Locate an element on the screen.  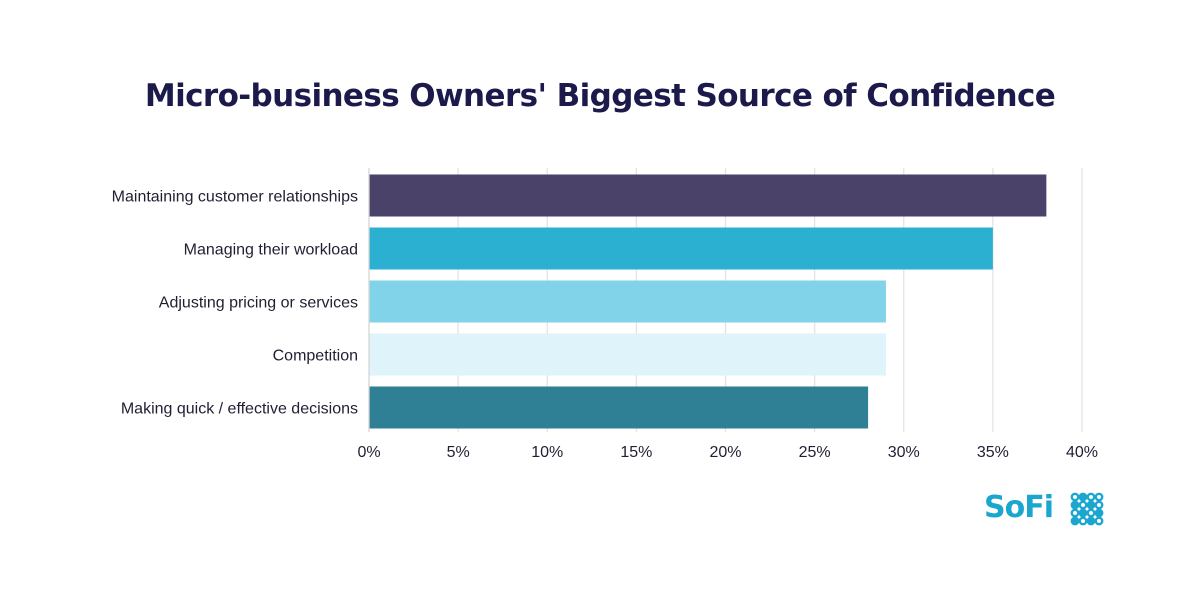
sofi-logo: SoFi is located at coordinates (1046, 508).